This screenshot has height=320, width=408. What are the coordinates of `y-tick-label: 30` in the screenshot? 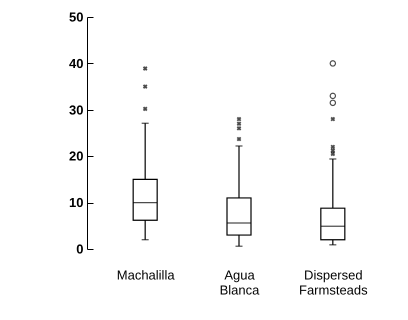 It's located at (76, 110).